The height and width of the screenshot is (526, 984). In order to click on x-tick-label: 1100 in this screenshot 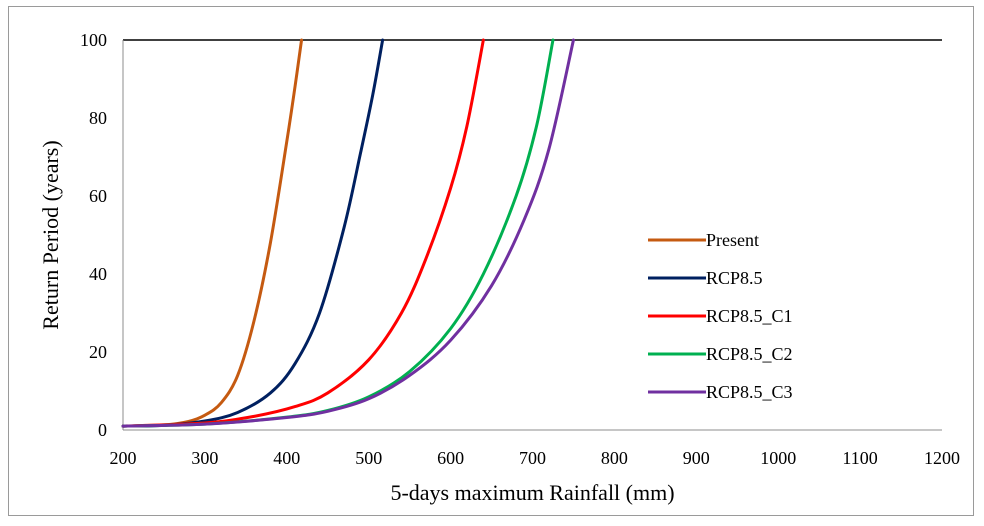, I will do `click(859, 458)`.